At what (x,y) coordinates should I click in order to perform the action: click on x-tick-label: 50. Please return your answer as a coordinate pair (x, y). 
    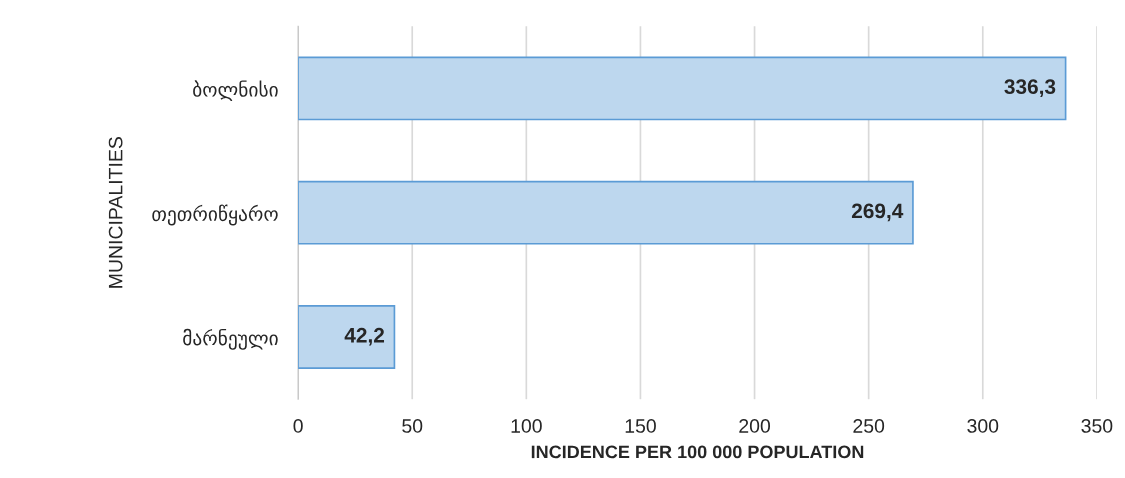
    Looking at the image, I should click on (412, 426).